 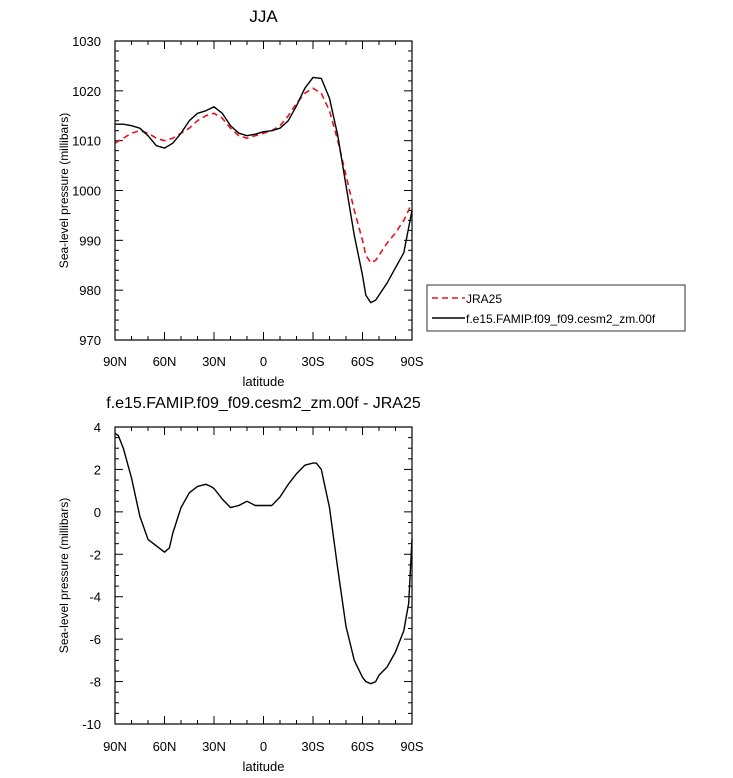 What do you see at coordinates (86, 41) in the screenshot?
I see `y-tick-label: 1030` at bounding box center [86, 41].